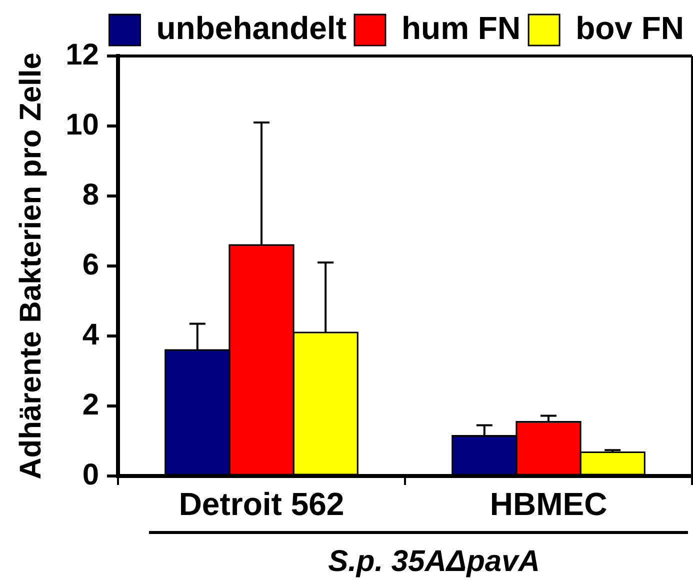  What do you see at coordinates (90, 265) in the screenshot?
I see `y-tick-label: 6` at bounding box center [90, 265].